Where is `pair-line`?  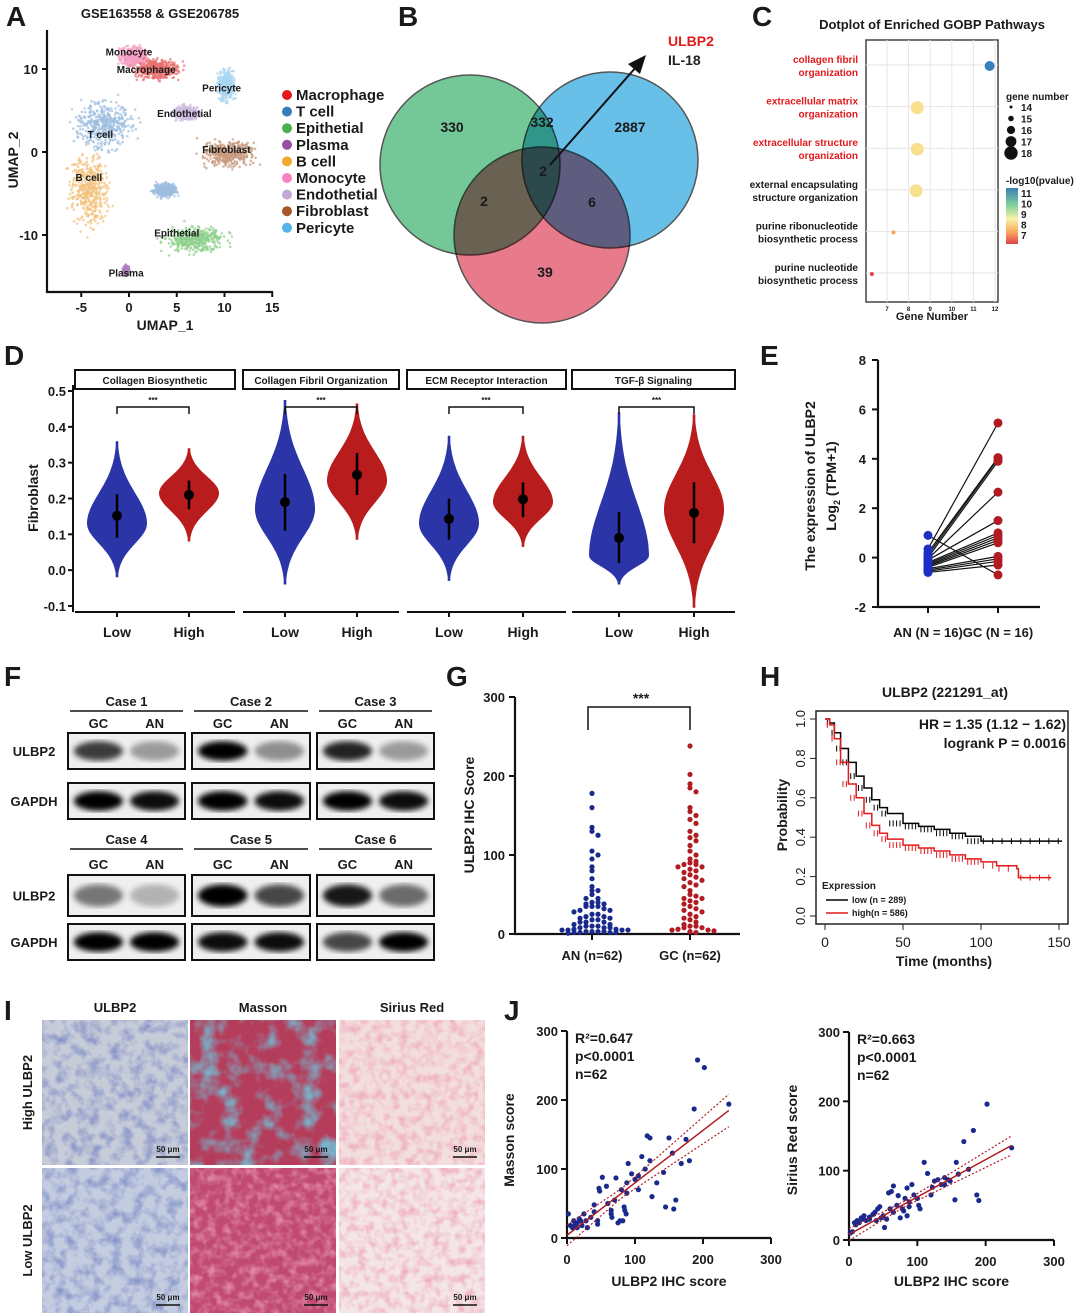 pair-line is located at coordinates (963, 505).